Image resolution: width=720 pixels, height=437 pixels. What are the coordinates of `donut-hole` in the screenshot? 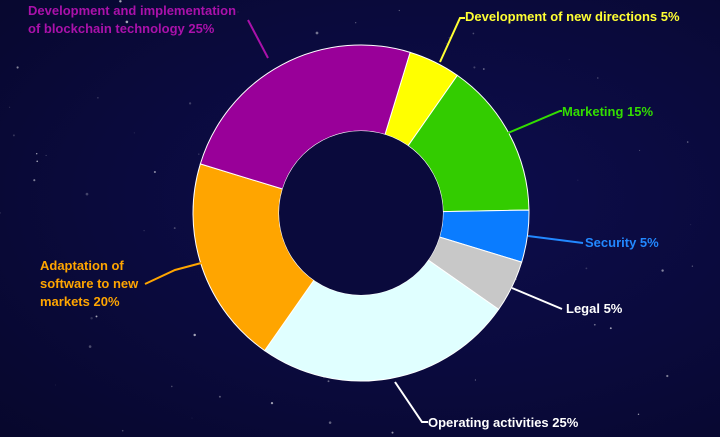 It's located at (361, 213).